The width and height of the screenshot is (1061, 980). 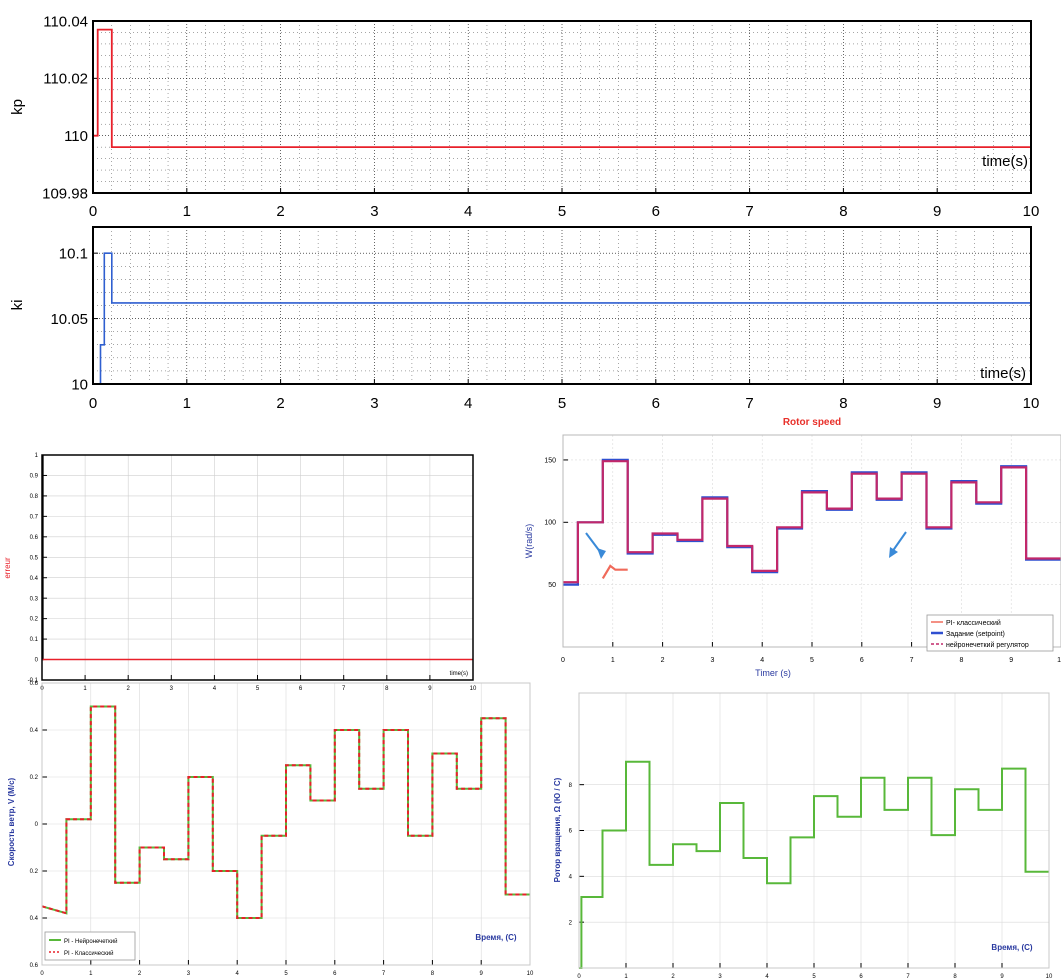 What do you see at coordinates (1005, 161) in the screenshot?
I see `kp-x-axis-label: time(s)` at bounding box center [1005, 161].